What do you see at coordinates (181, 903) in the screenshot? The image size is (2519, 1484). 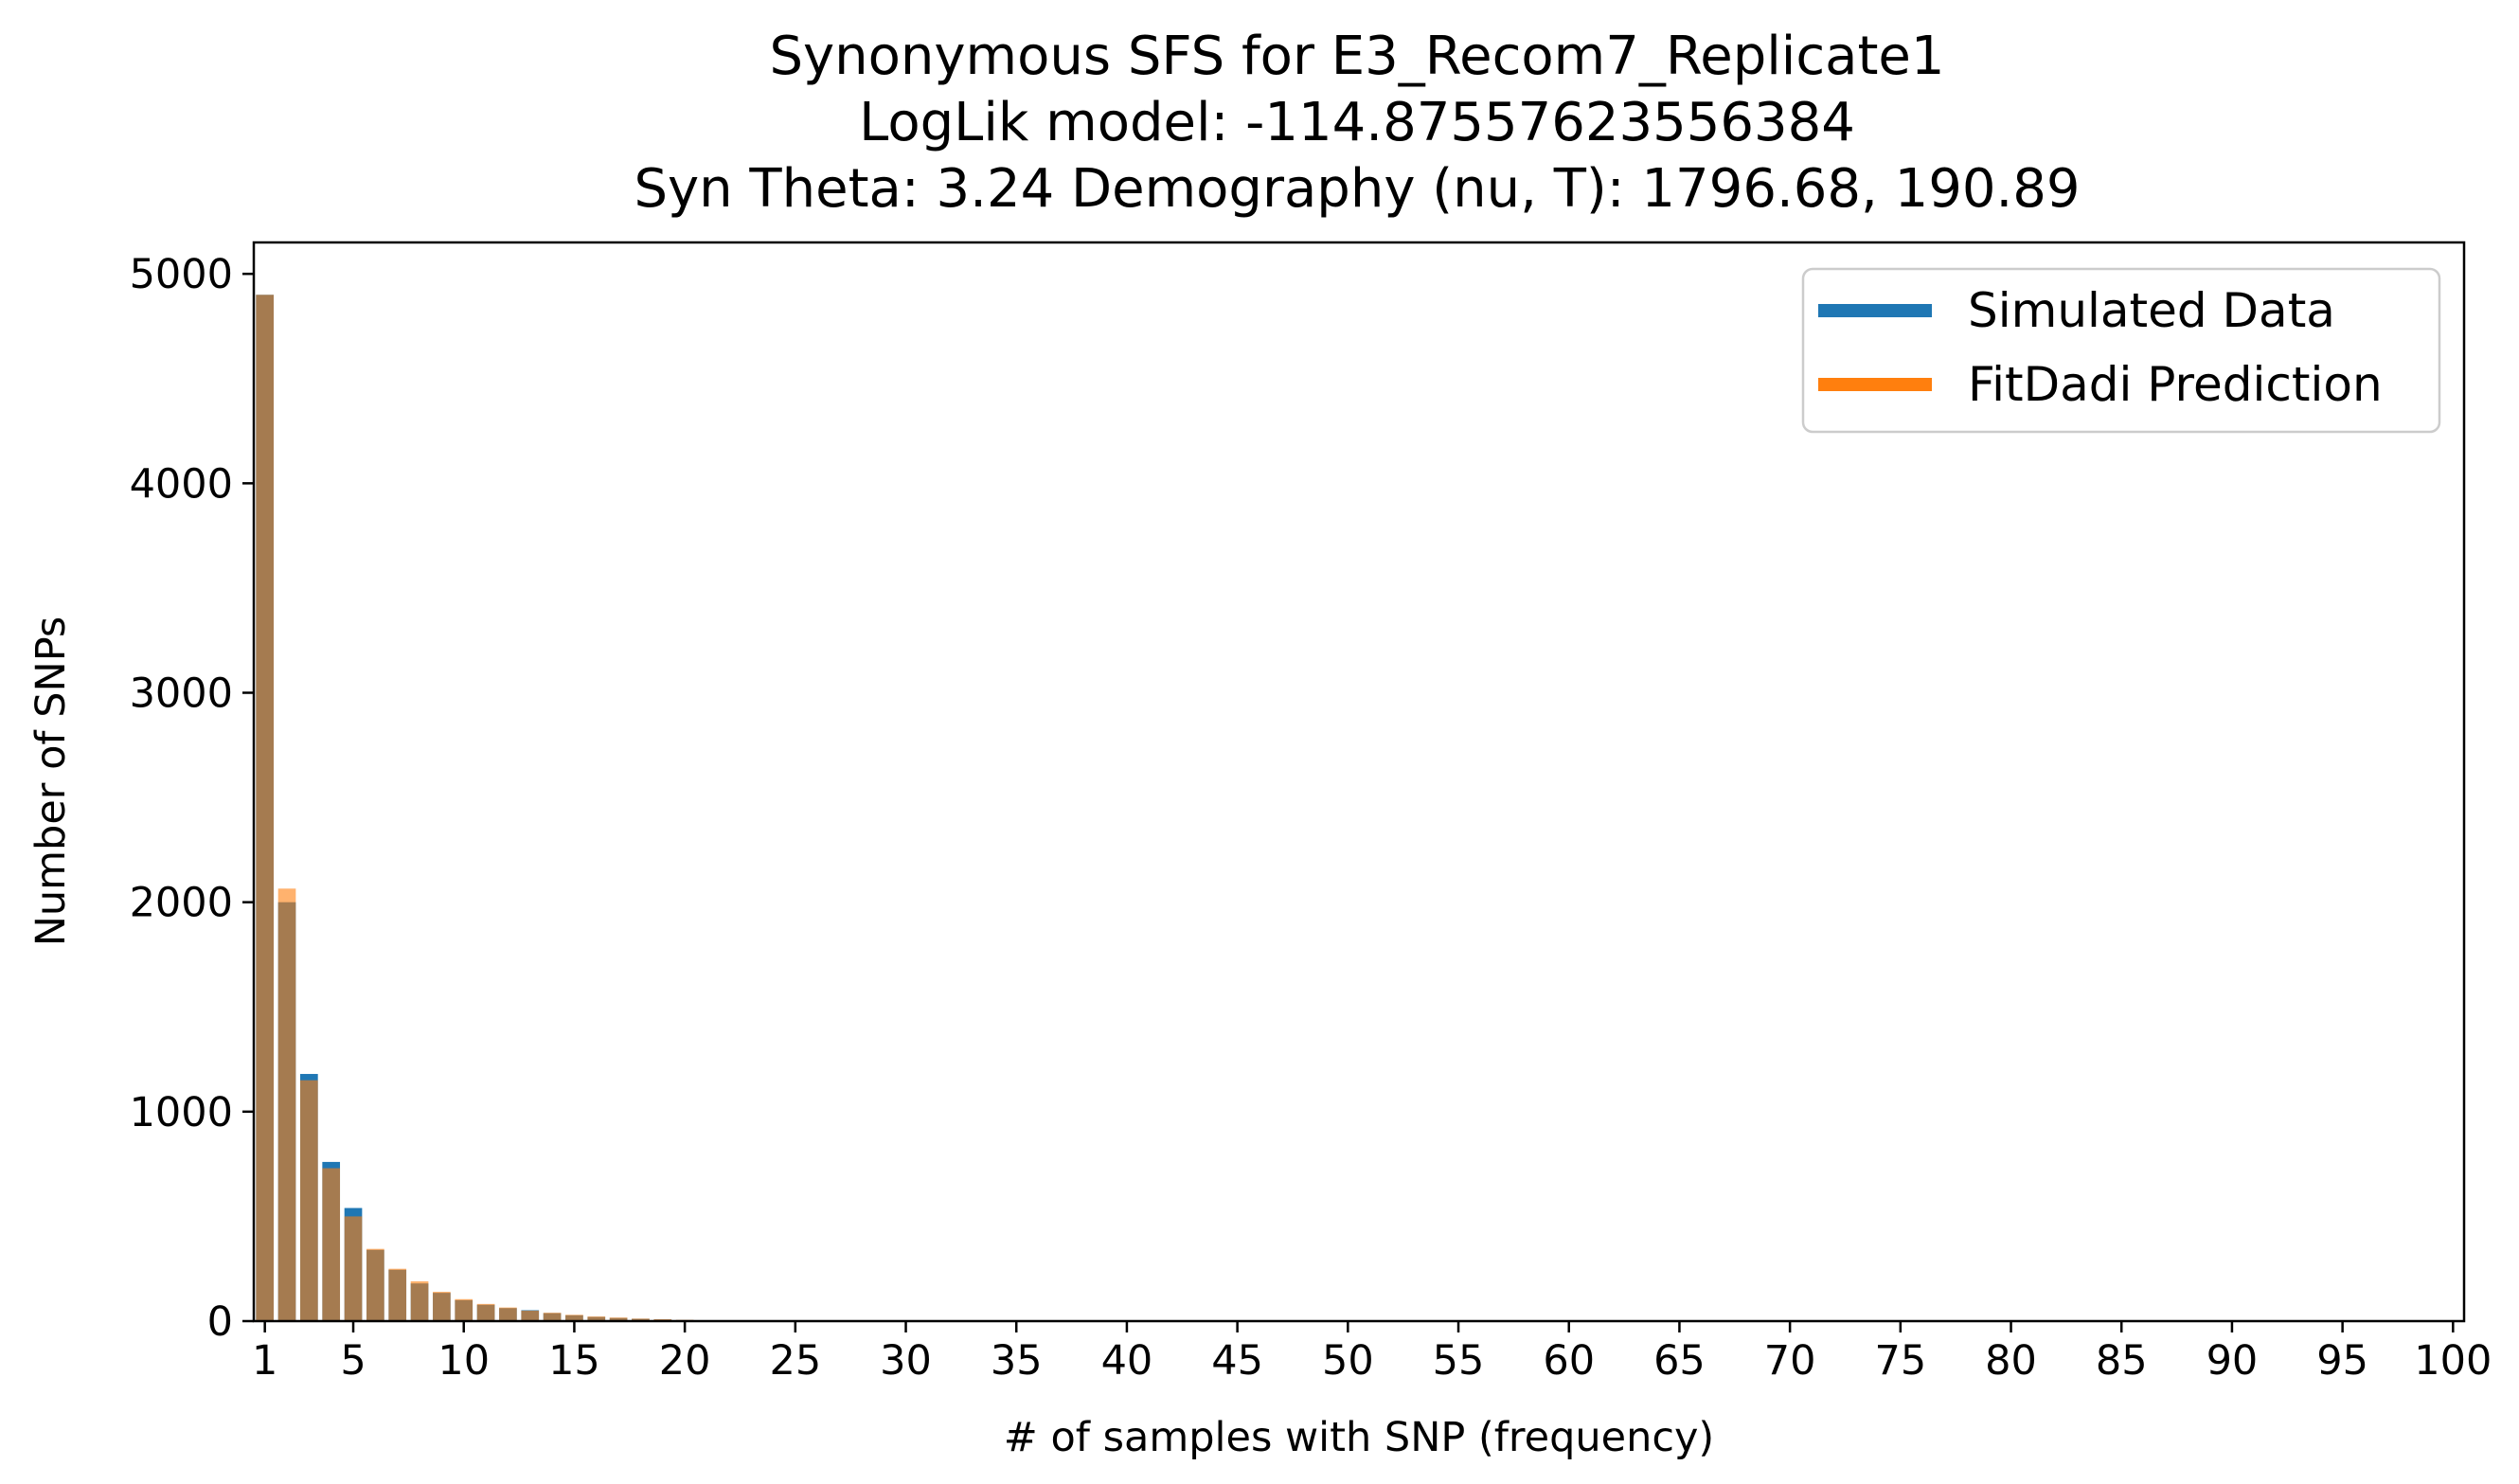 I see `y-tick-label: 2000` at bounding box center [181, 903].